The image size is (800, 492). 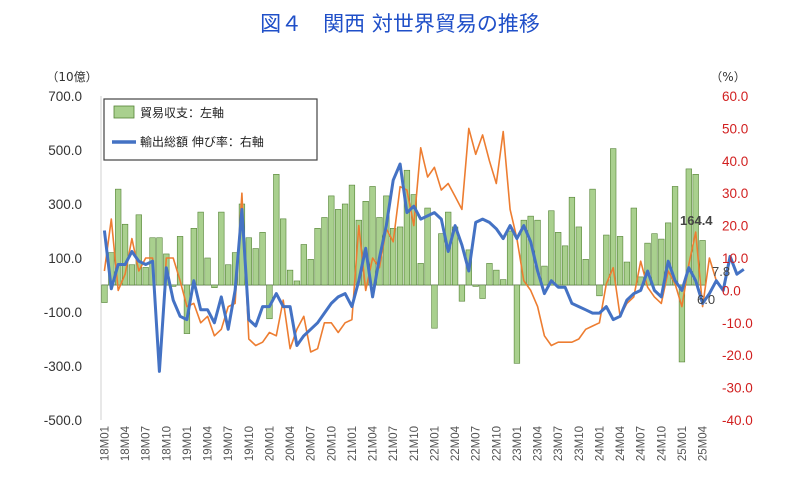 What do you see at coordinates (721, 271) in the screenshot?
I see `annotation-growth-blue: 7.8` at bounding box center [721, 271].